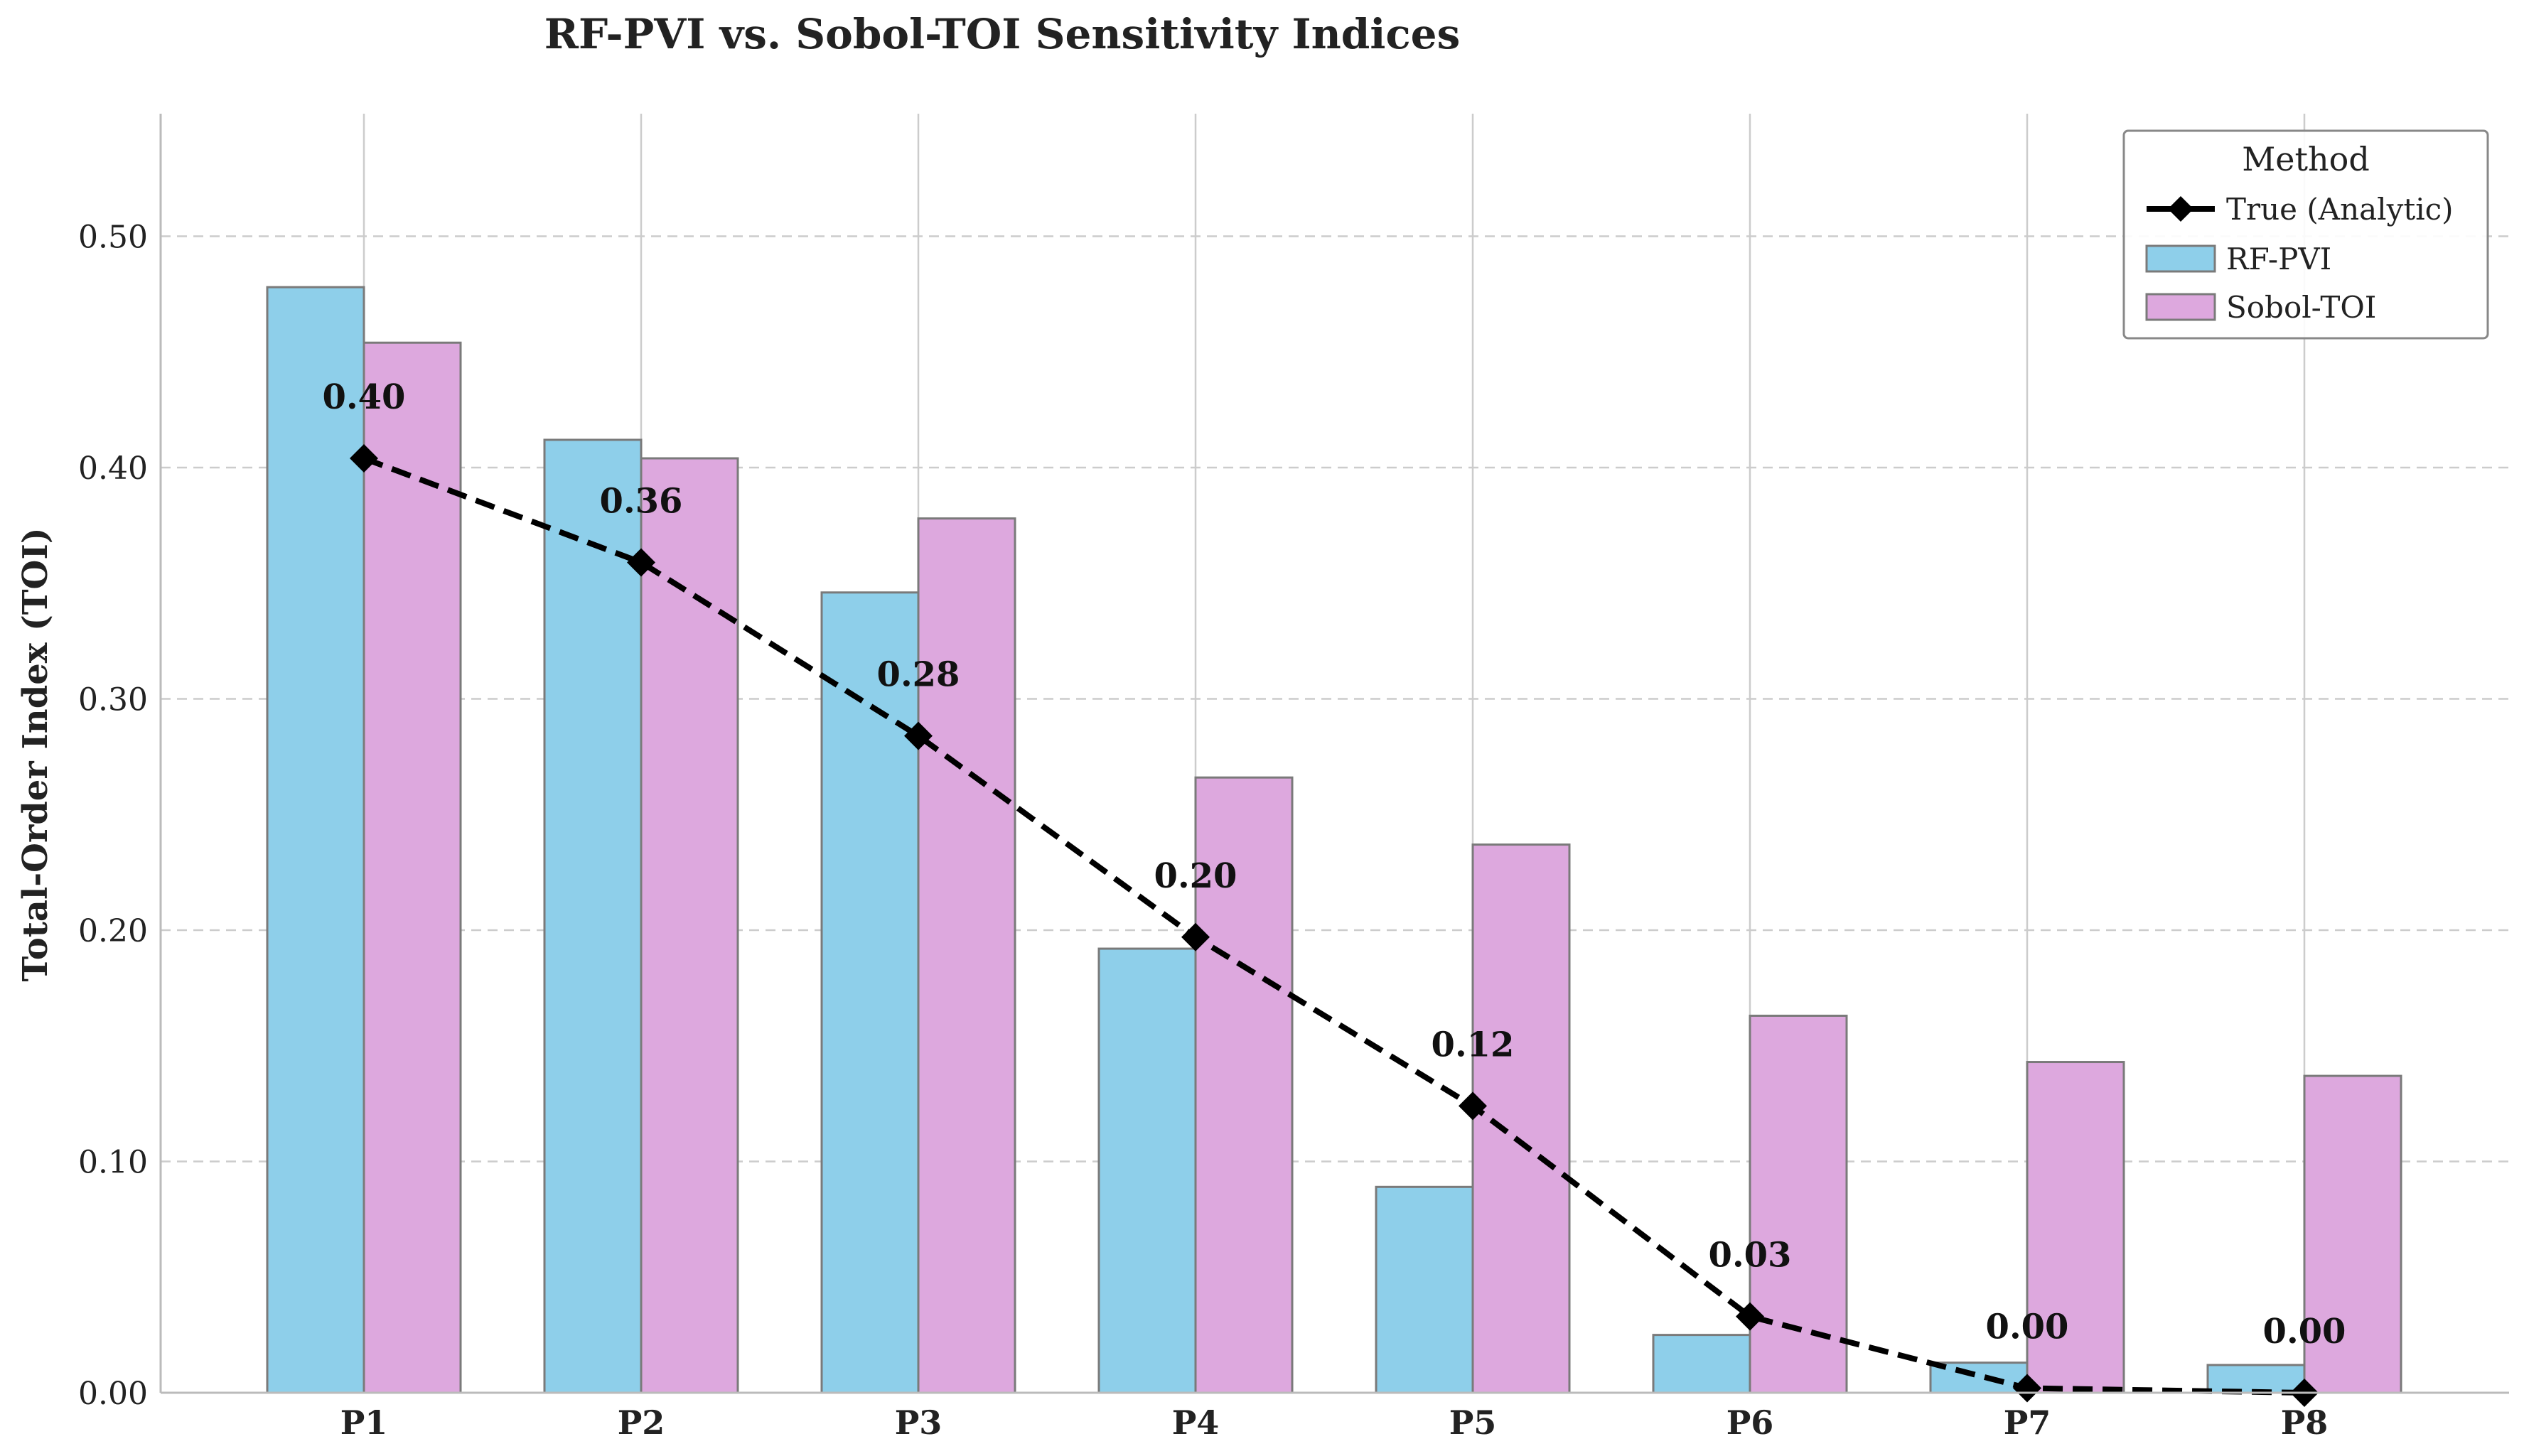 The image size is (2524, 1456). I want to click on data-label: 0.28, so click(918, 675).